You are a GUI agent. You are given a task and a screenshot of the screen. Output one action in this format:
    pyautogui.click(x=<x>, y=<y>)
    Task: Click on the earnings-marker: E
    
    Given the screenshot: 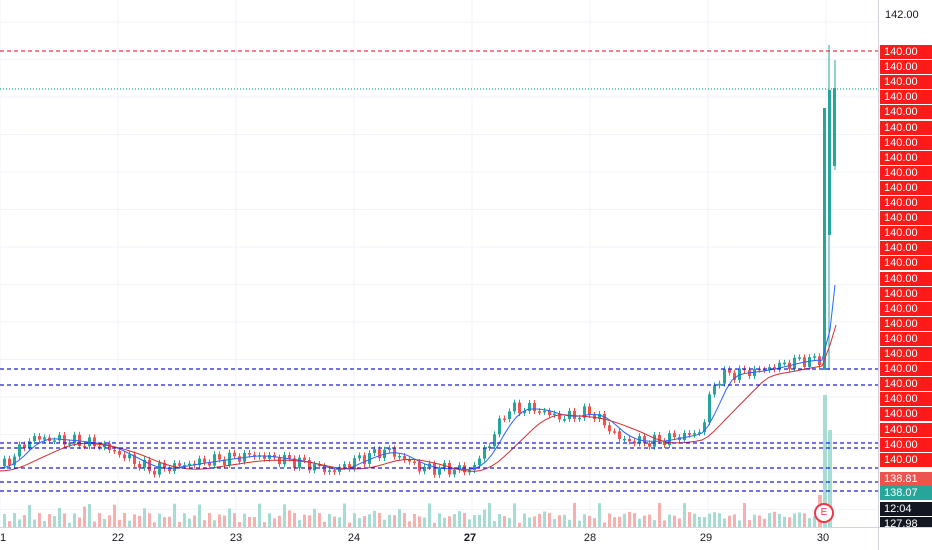 What is the action you would take?
    pyautogui.click(x=824, y=513)
    